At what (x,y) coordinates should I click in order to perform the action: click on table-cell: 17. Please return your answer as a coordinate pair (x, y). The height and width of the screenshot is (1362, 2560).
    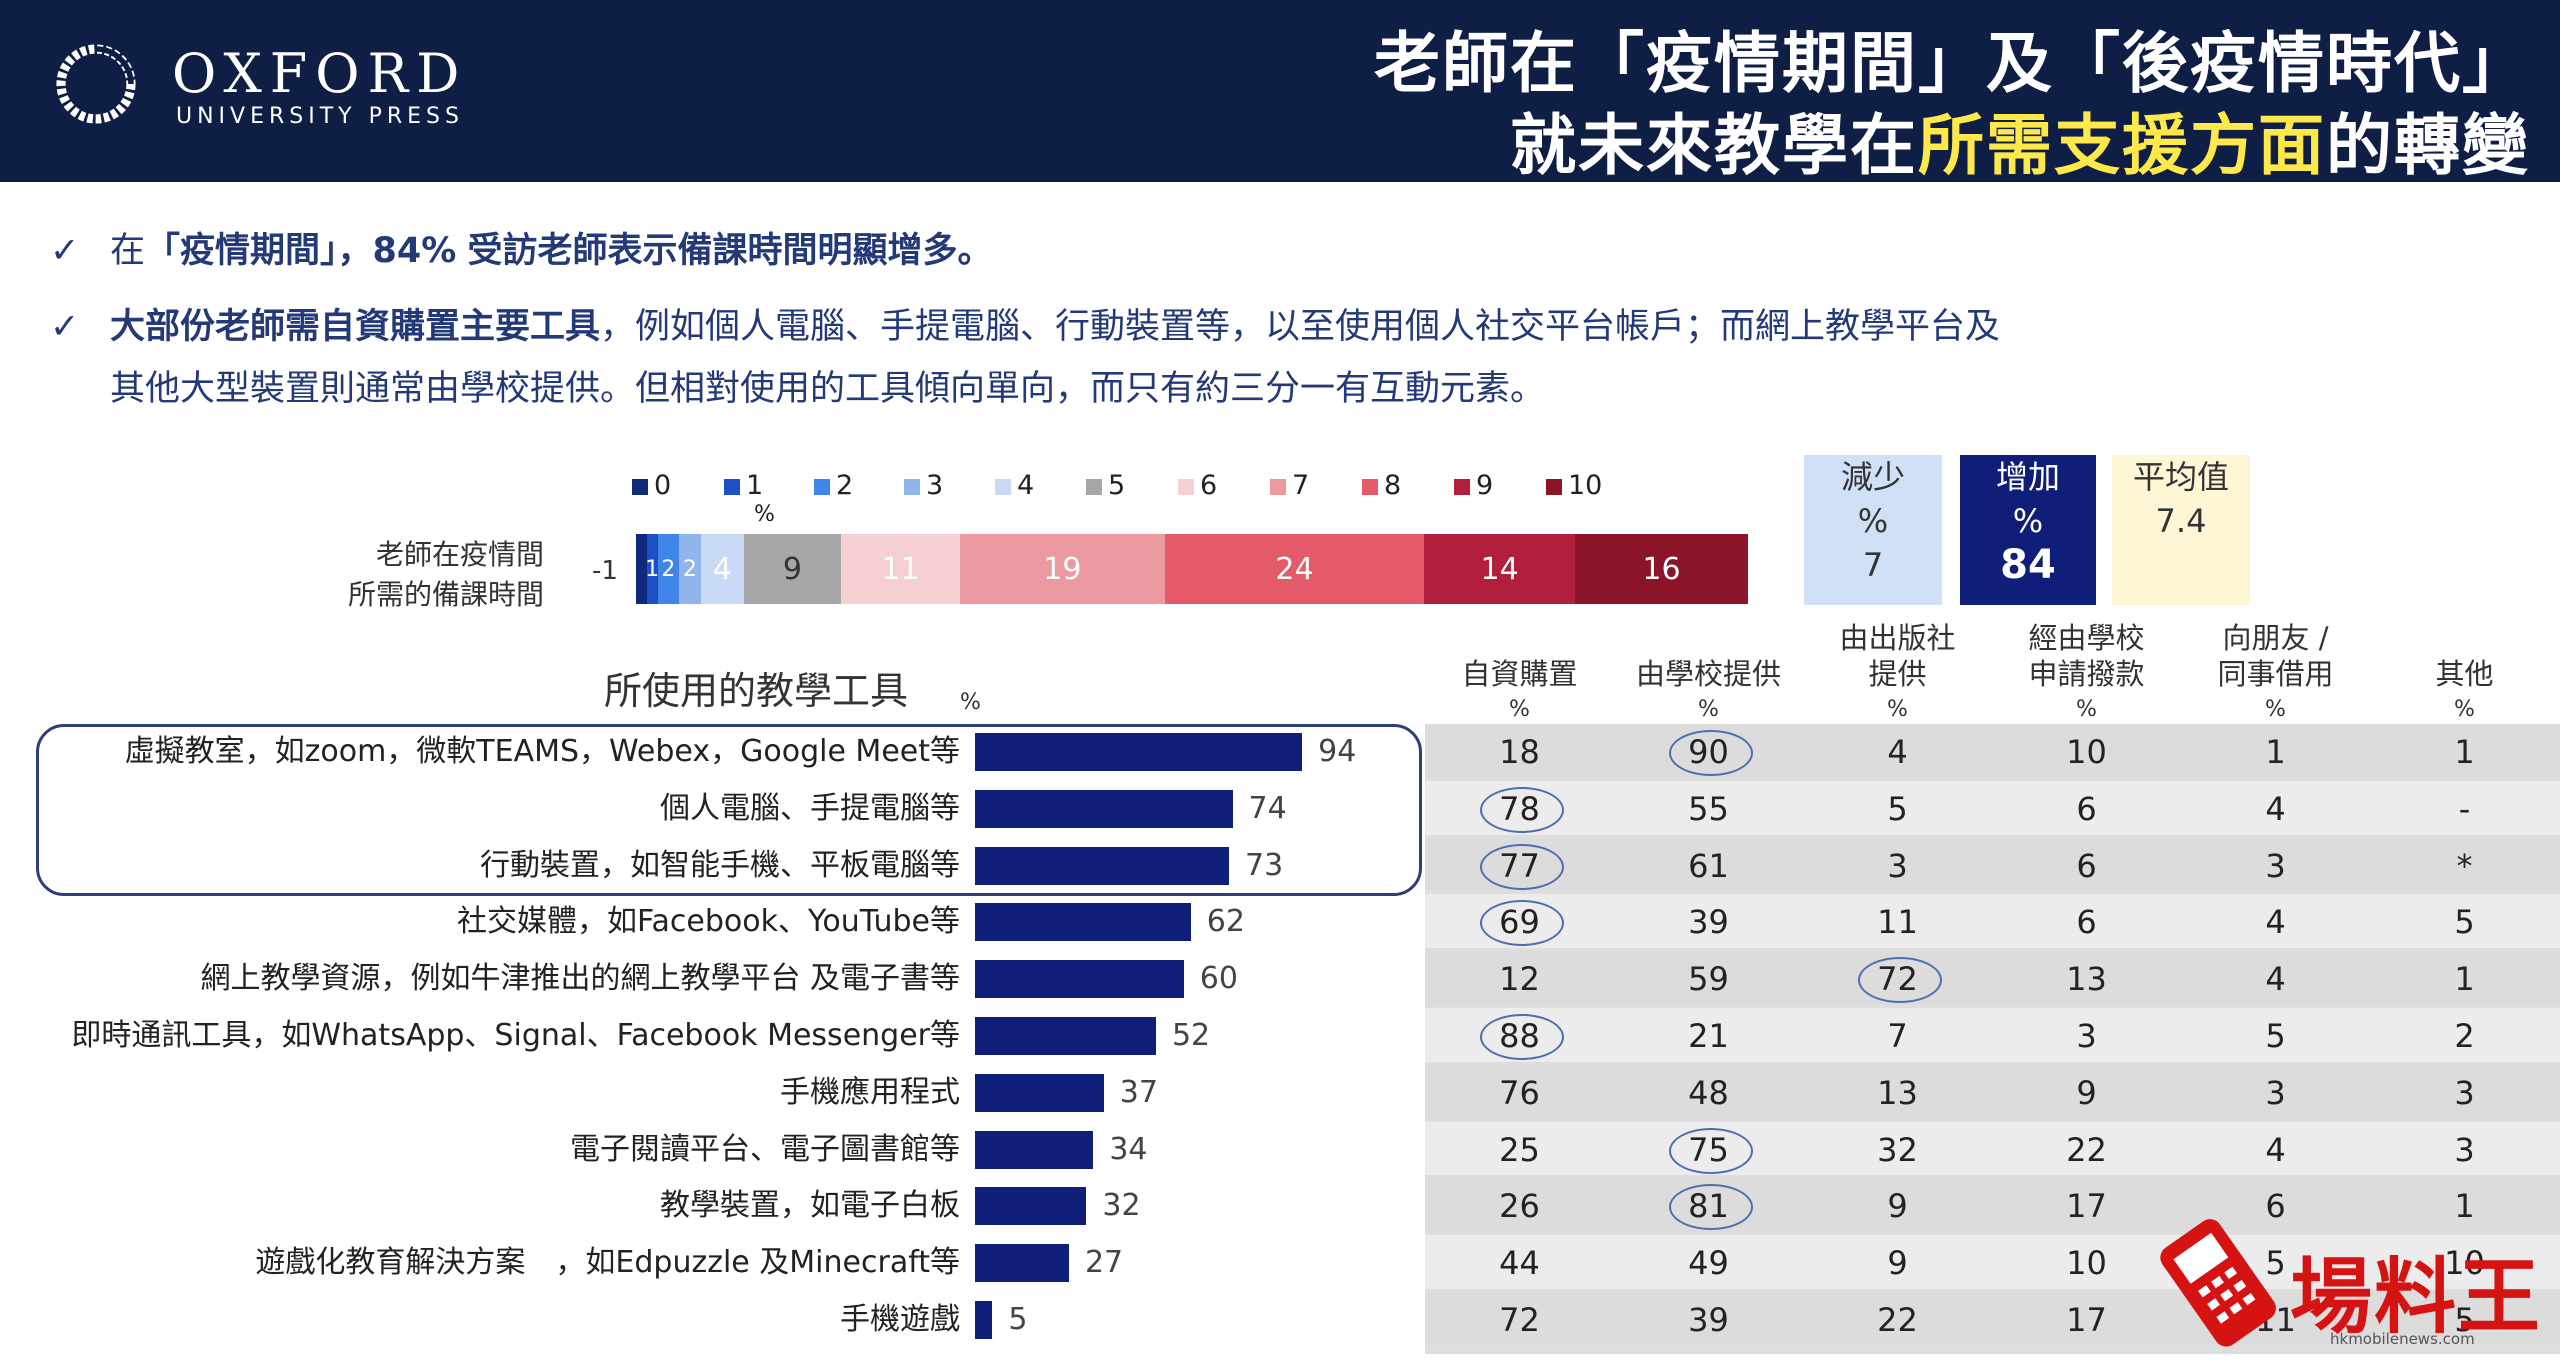
    Looking at the image, I should click on (2086, 1206).